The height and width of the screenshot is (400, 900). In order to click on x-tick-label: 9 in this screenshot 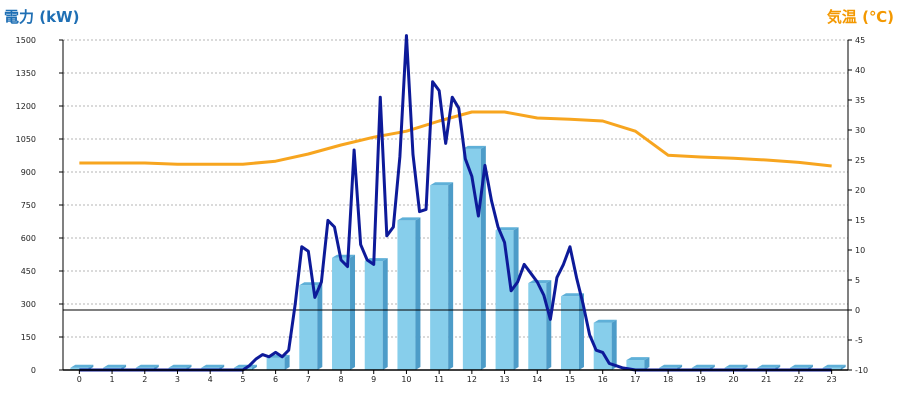, I will do `click(373, 379)`.